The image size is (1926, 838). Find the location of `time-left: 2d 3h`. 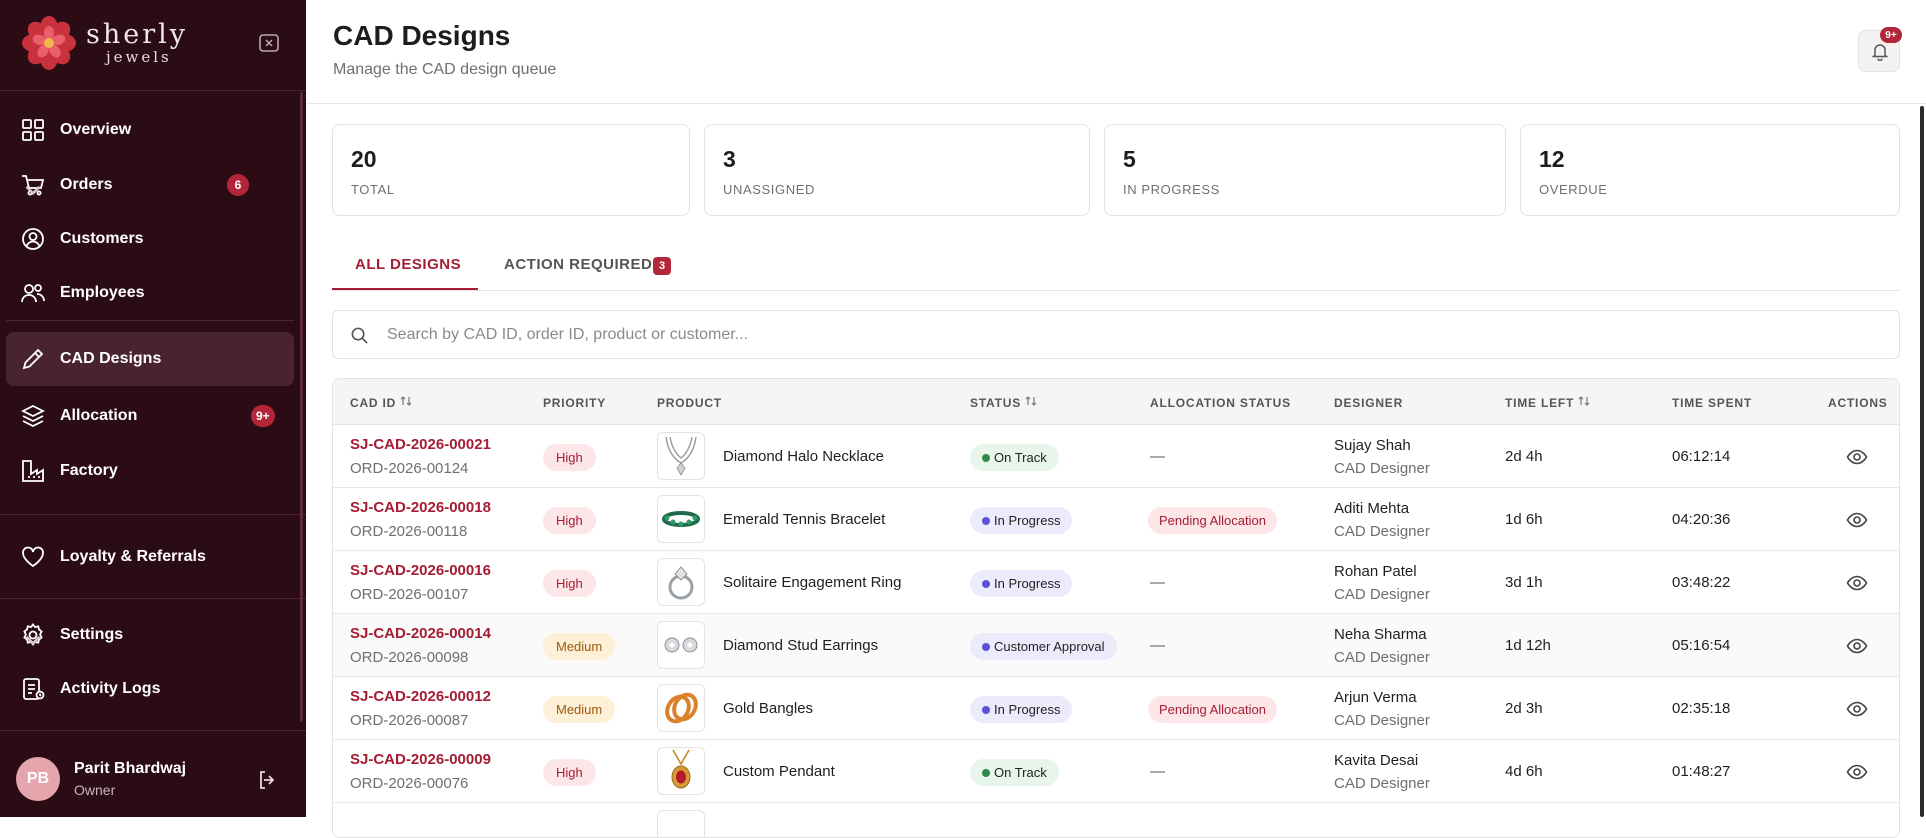

time-left: 2d 3h is located at coordinates (1524, 708).